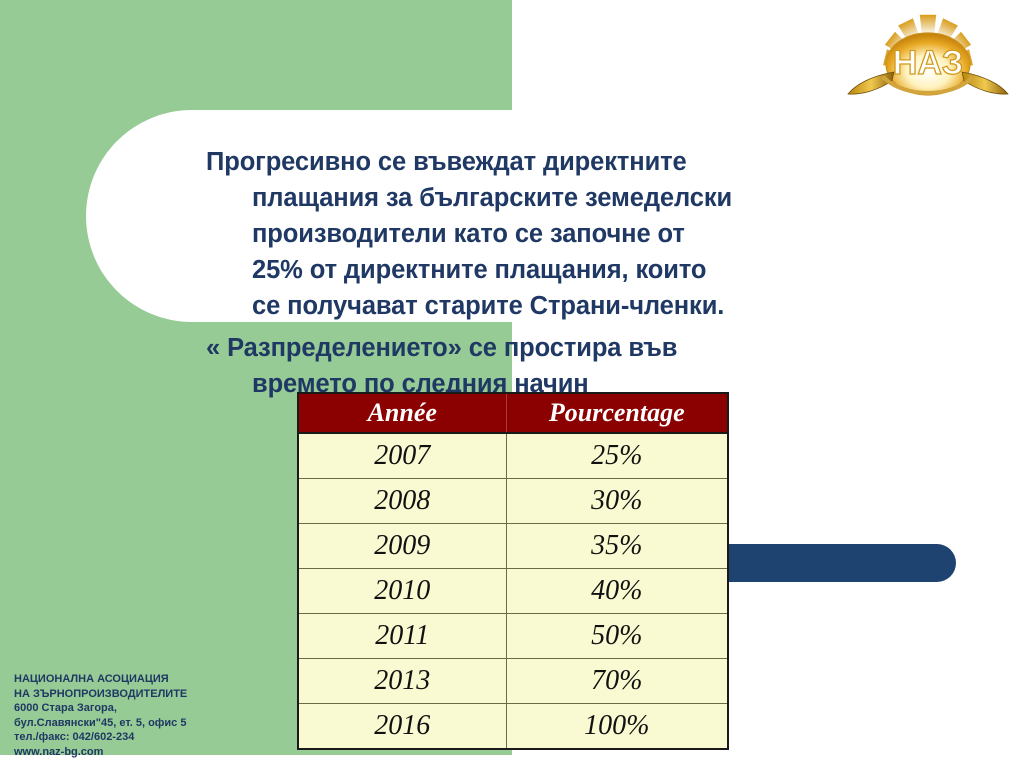 Image resolution: width=1024 pixels, height=768 pixels. I want to click on table-row: 2016 100%, so click(513, 726).